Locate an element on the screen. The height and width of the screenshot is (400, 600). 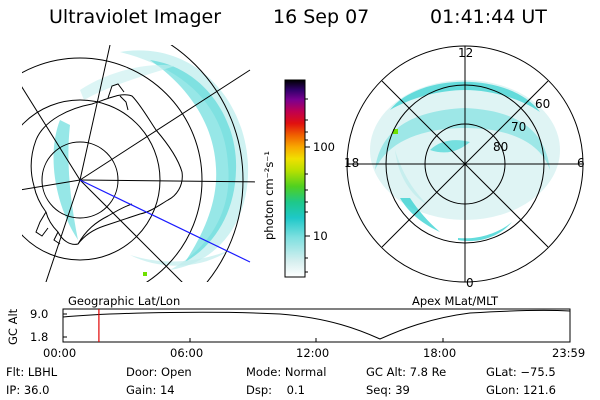
xtick-1200: 12:00 is located at coordinates (313, 353).